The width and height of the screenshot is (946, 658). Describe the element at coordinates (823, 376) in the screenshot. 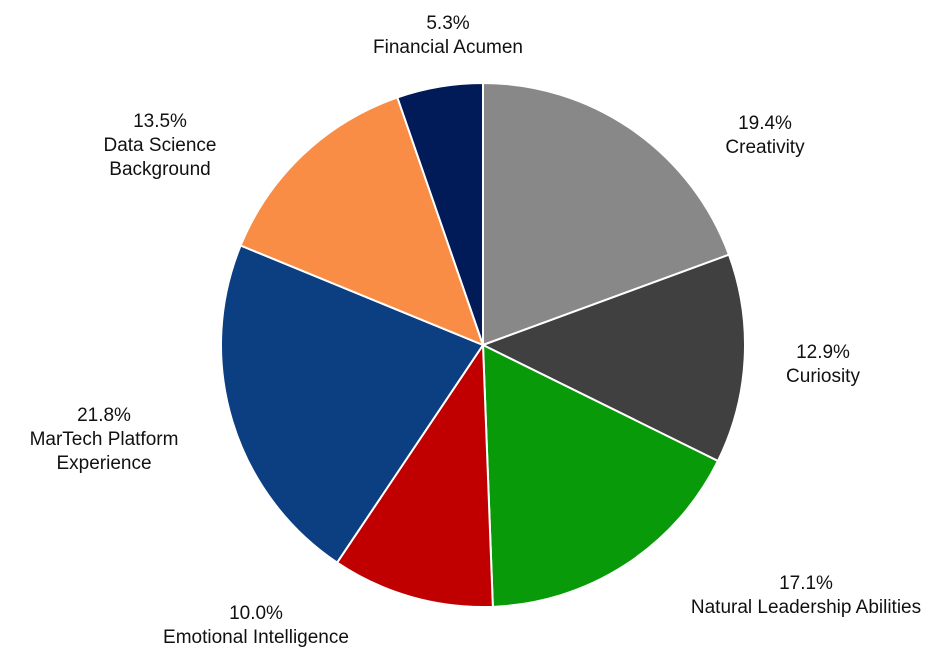

I see `category-label: Curiosity` at that location.